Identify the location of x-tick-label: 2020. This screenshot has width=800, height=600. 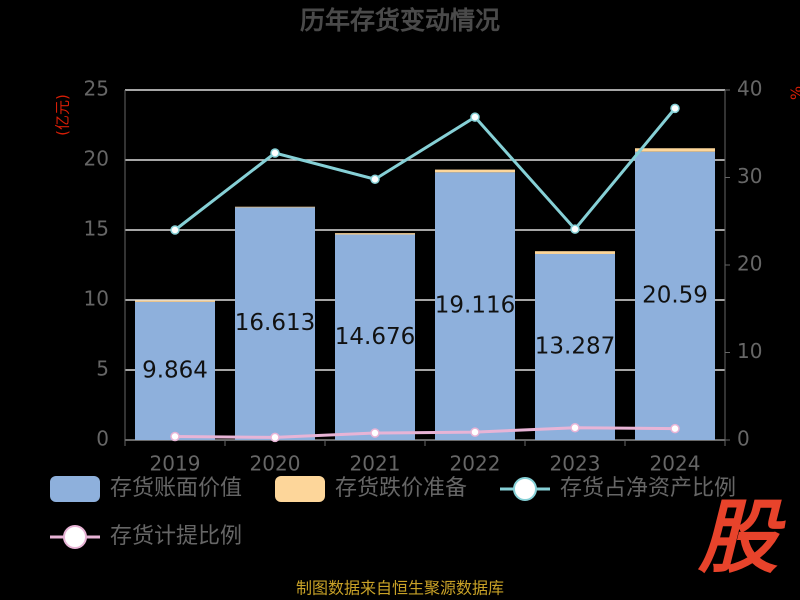
(275, 464).